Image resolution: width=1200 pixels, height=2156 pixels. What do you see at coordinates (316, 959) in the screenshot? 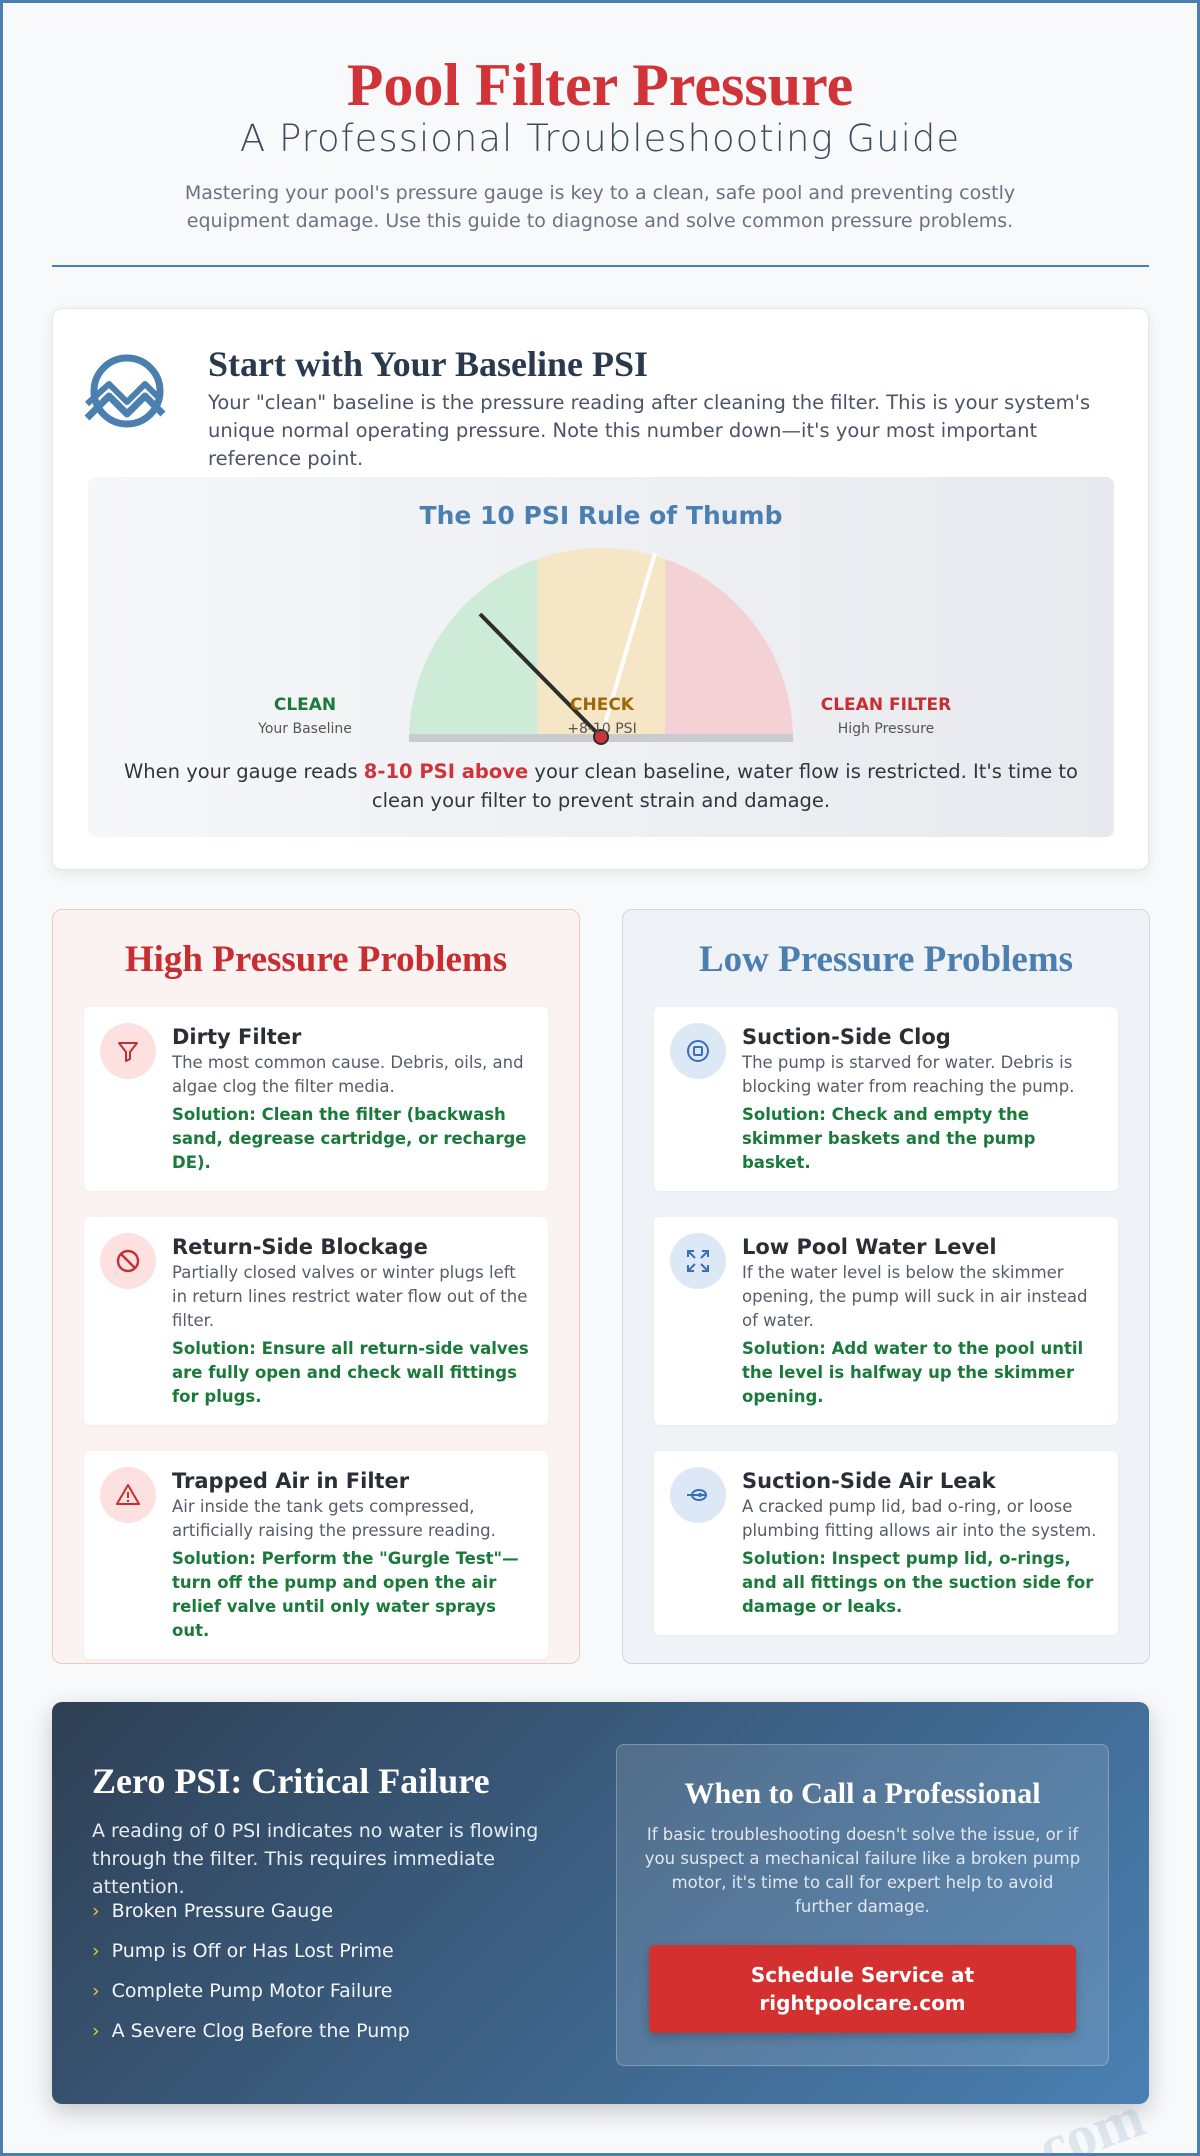
I see `column-title: High Pressure Problems` at bounding box center [316, 959].